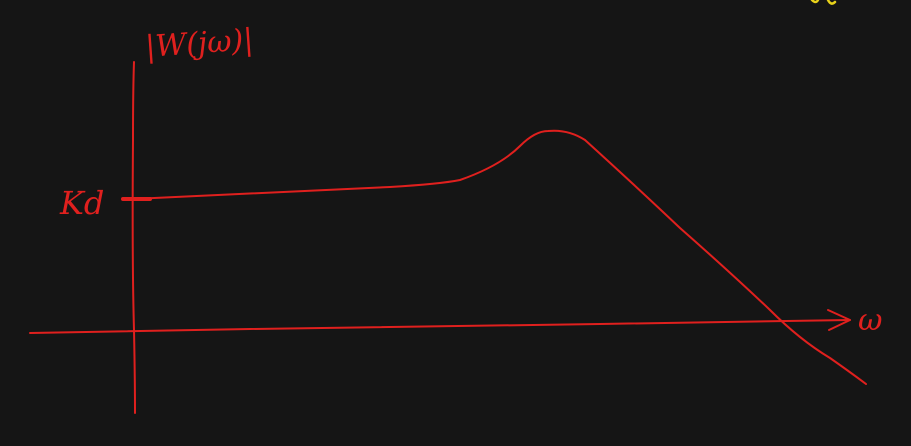  Describe the element at coordinates (133, 237) in the screenshot. I see `y-axis-line` at that location.